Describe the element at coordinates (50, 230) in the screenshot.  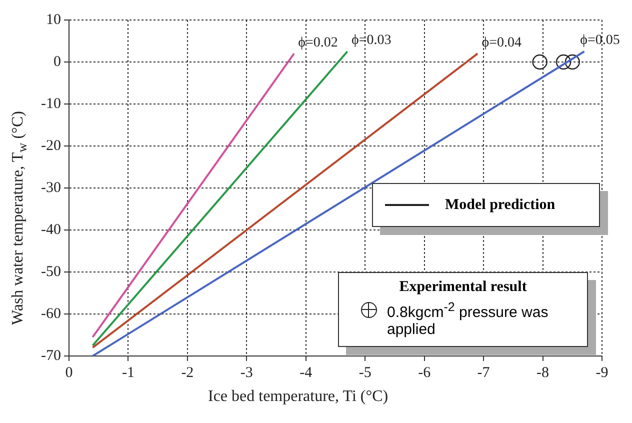
I see `y-tick-label: -40` at that location.